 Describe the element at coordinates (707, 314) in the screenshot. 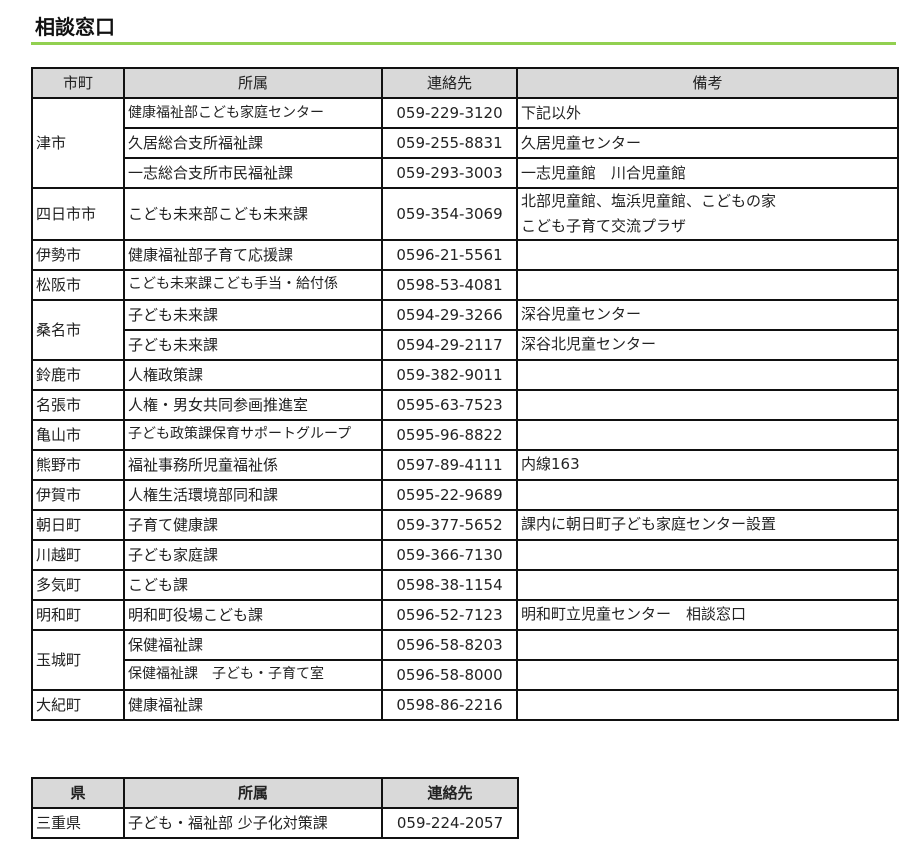

I see `notes-cell: 深谷児童センター` at that location.